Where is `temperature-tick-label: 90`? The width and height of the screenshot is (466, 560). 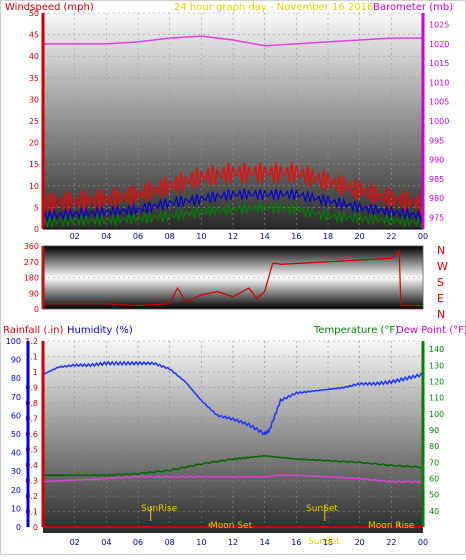
temperature-tick-label: 90 is located at coordinates (434, 430).